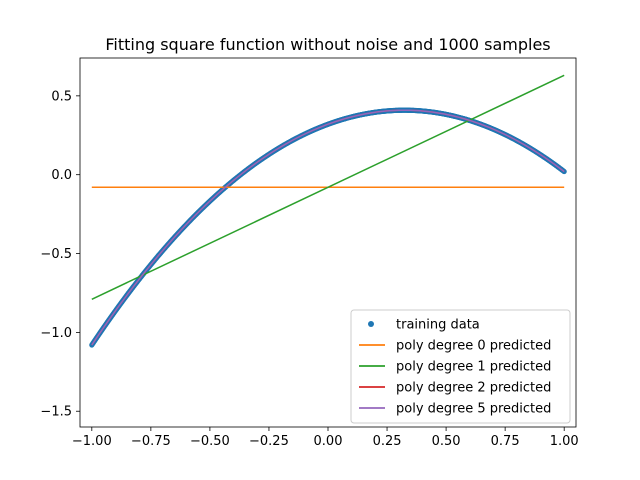  Describe the element at coordinates (328, 441) in the screenshot. I see `x-tick-label: 0.00` at that location.